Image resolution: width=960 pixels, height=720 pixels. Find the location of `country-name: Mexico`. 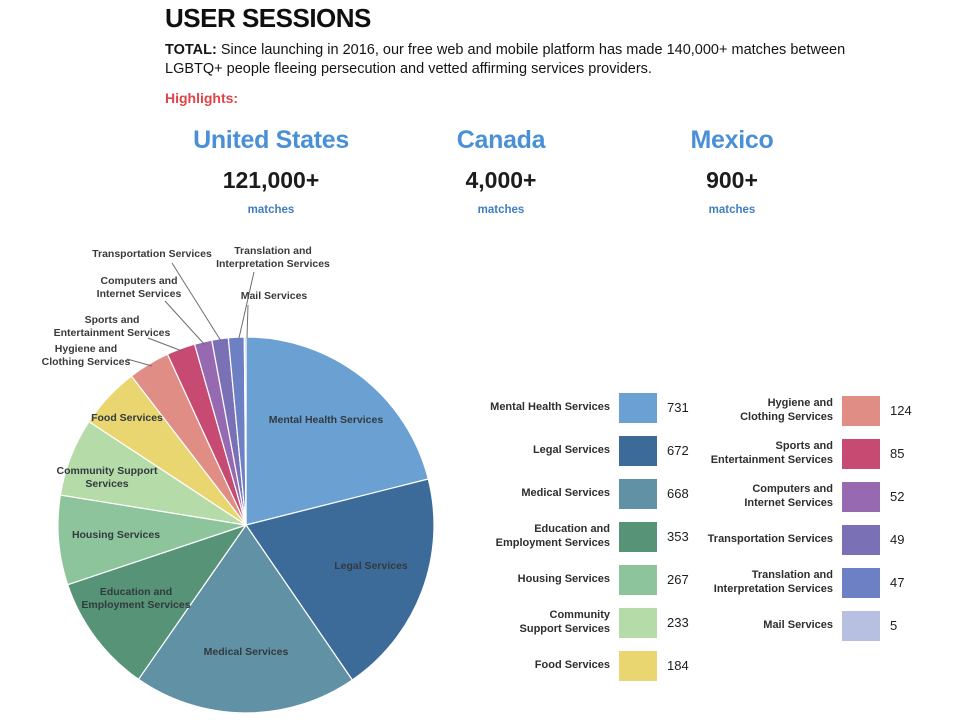

country-name: Mexico is located at coordinates (732, 140).